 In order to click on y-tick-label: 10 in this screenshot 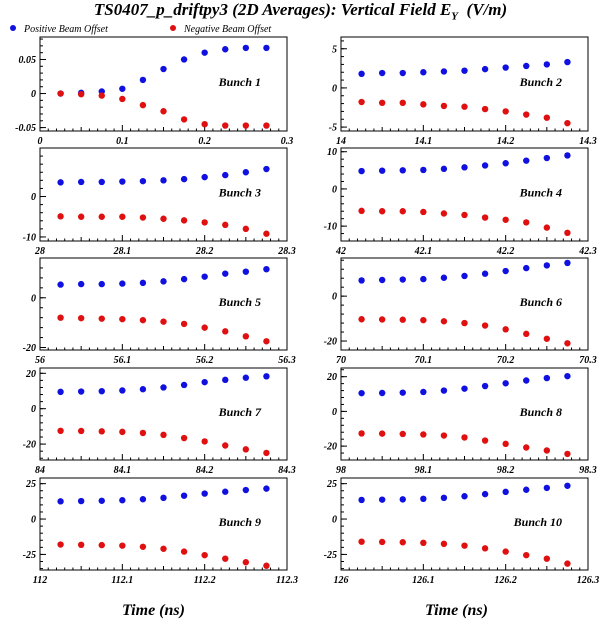, I will do `click(332, 152)`.